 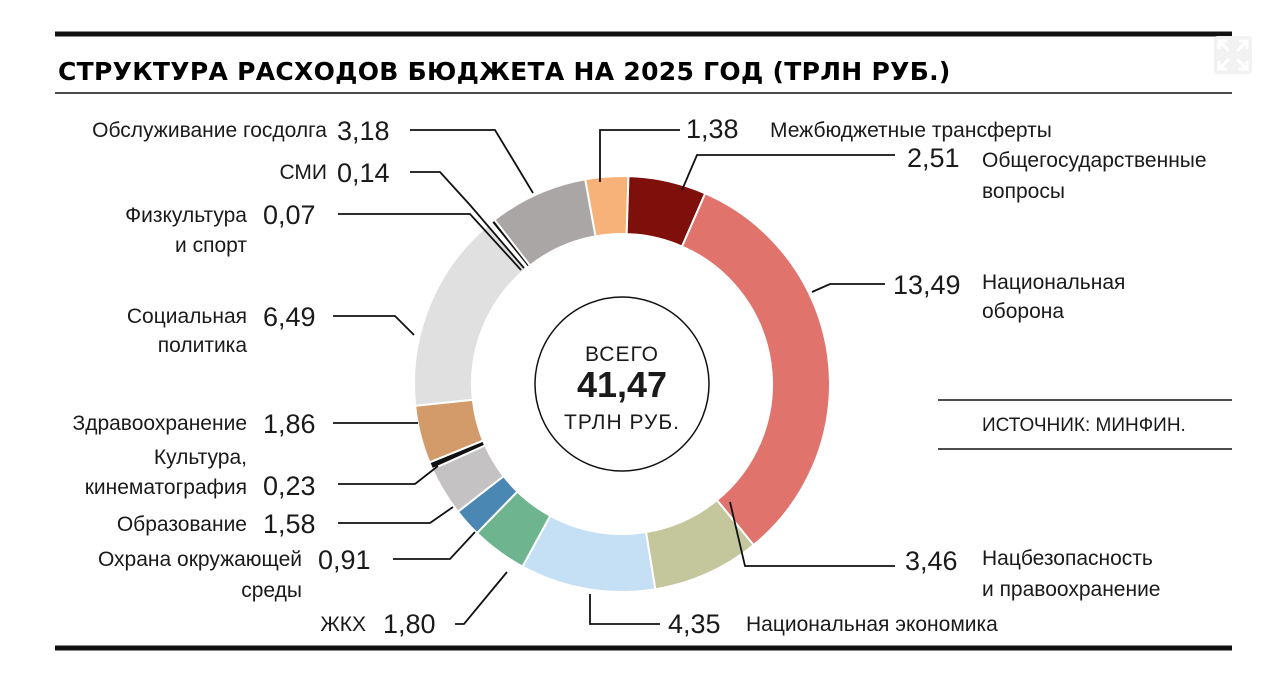 I want to click on label-defense-line1: Национальная, so click(x=1053, y=282).